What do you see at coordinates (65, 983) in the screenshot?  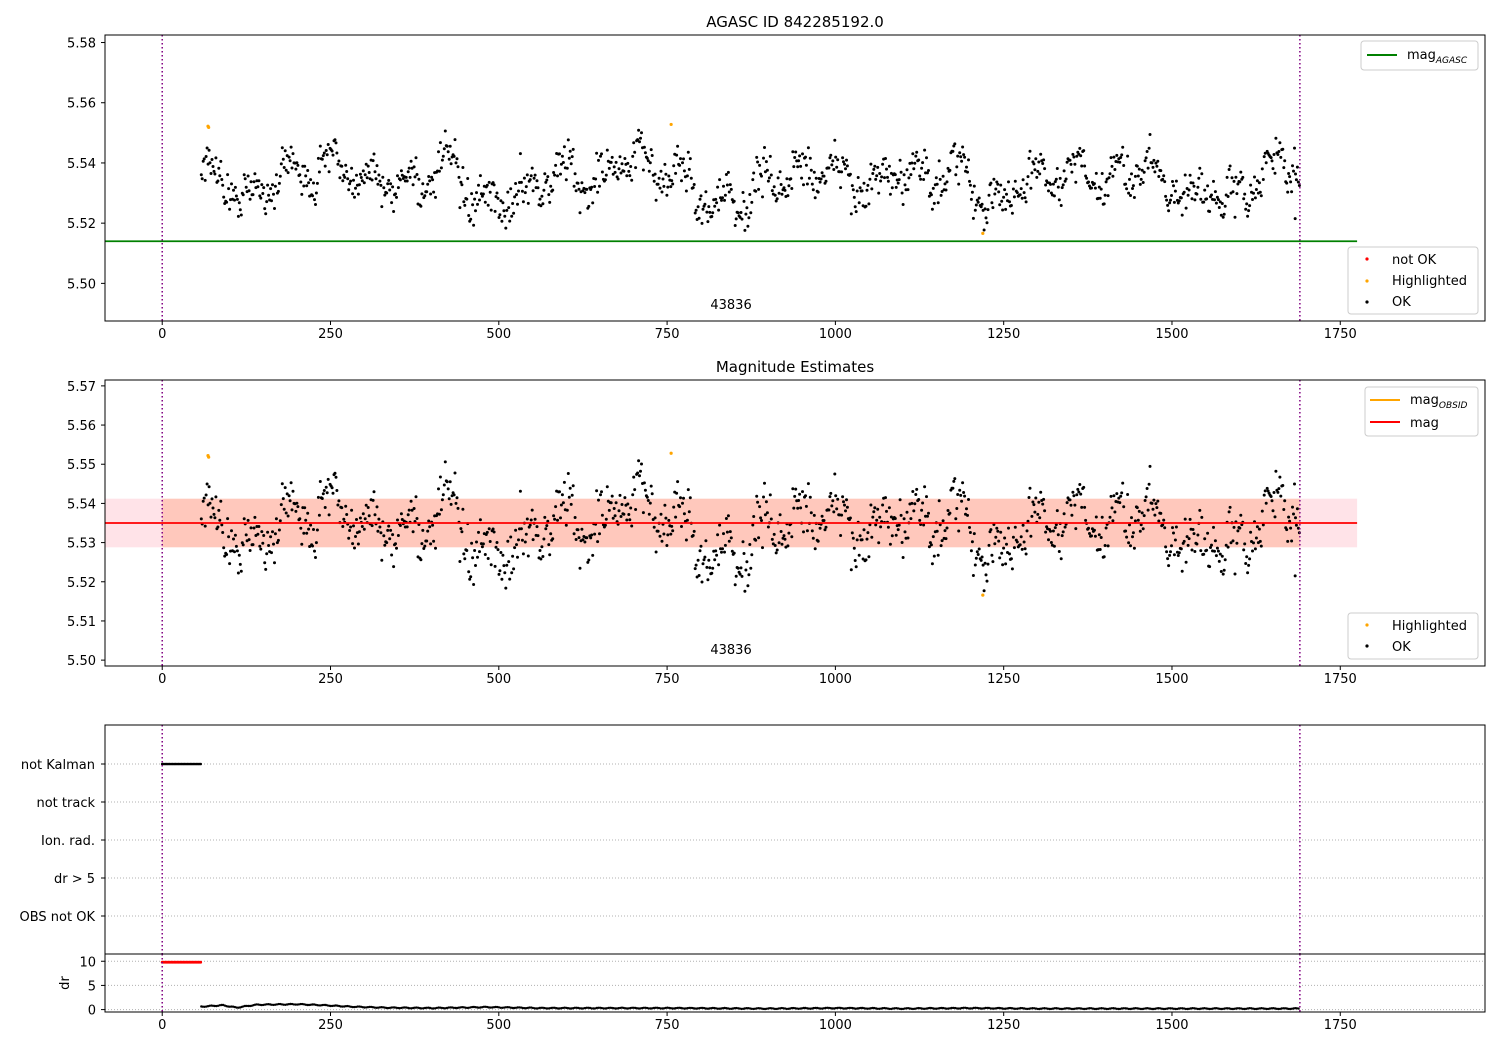 I see `y-axis-label: dr` at bounding box center [65, 983].